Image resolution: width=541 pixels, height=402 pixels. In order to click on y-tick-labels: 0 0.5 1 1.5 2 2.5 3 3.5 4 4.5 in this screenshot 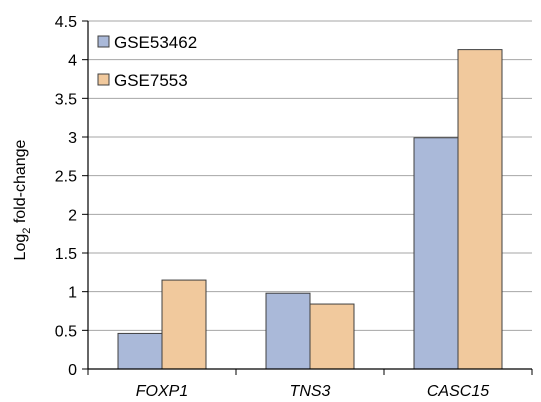, I will do `click(66, 196)`.